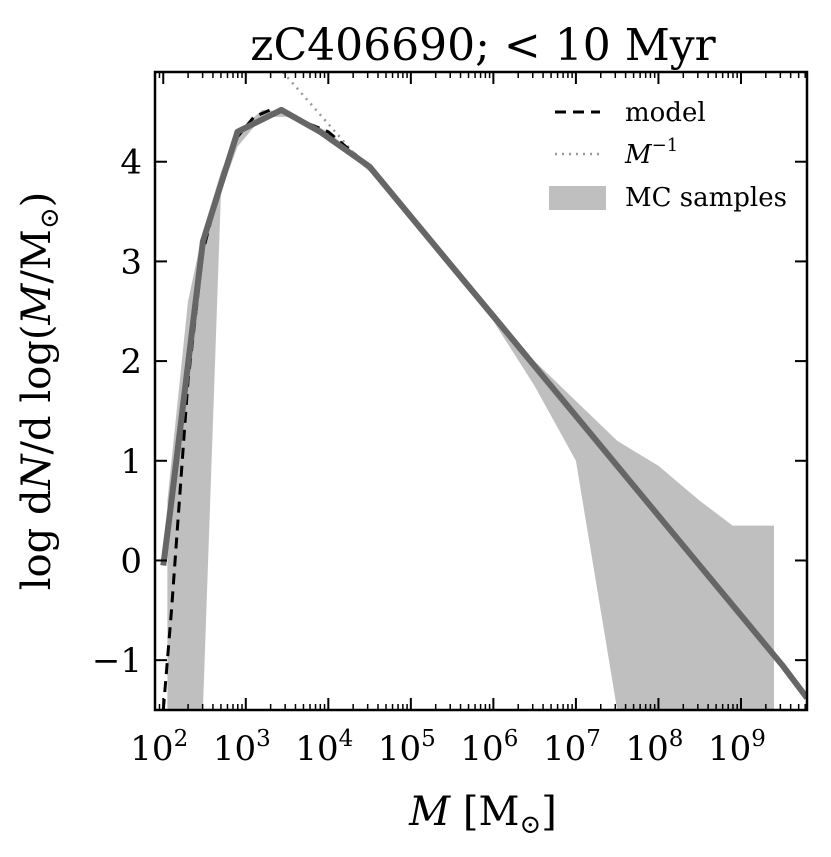 Image resolution: width=831 pixels, height=857 pixels. I want to click on x-tick-label: 10⁵, so click(407, 747).